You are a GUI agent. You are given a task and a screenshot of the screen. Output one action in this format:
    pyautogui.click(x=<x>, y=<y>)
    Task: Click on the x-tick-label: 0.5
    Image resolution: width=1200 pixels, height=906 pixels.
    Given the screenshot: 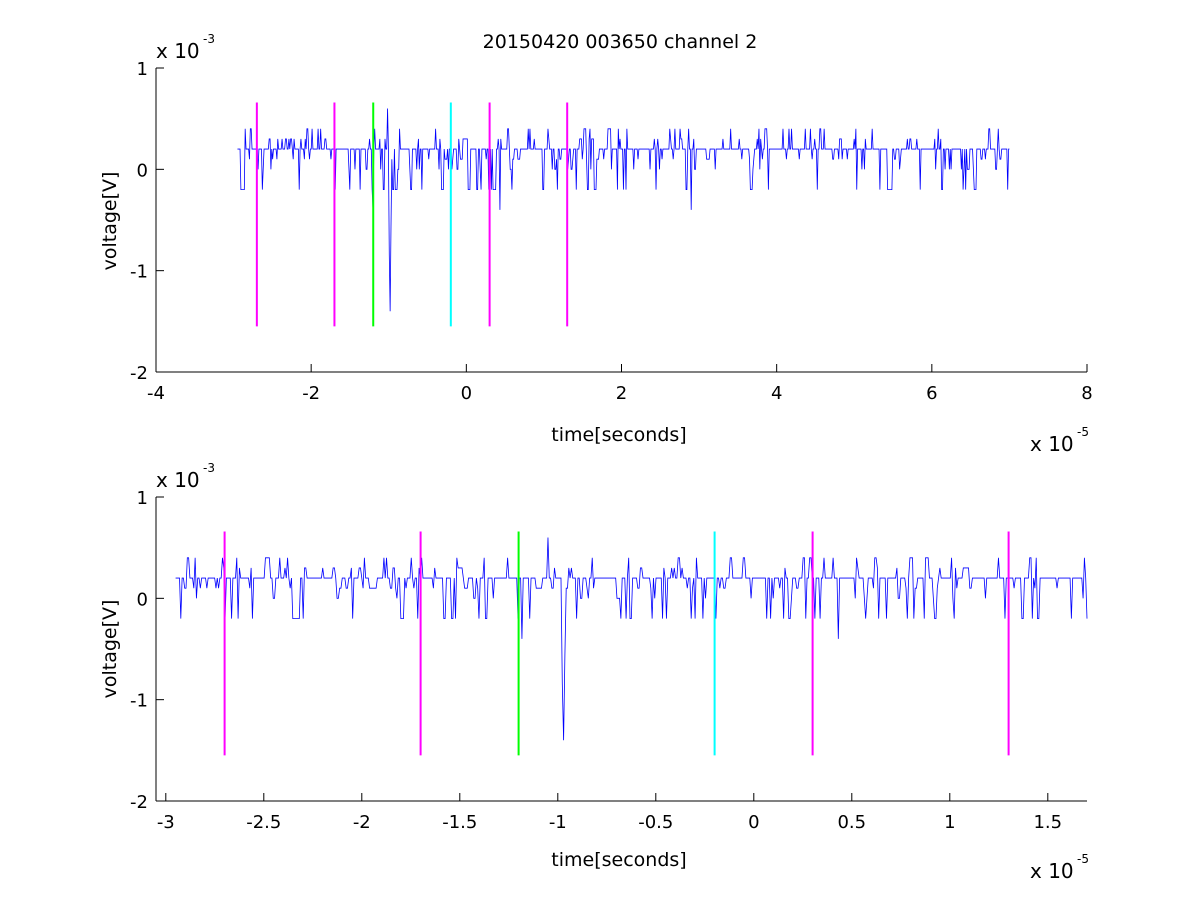 What is the action you would take?
    pyautogui.click(x=851, y=822)
    